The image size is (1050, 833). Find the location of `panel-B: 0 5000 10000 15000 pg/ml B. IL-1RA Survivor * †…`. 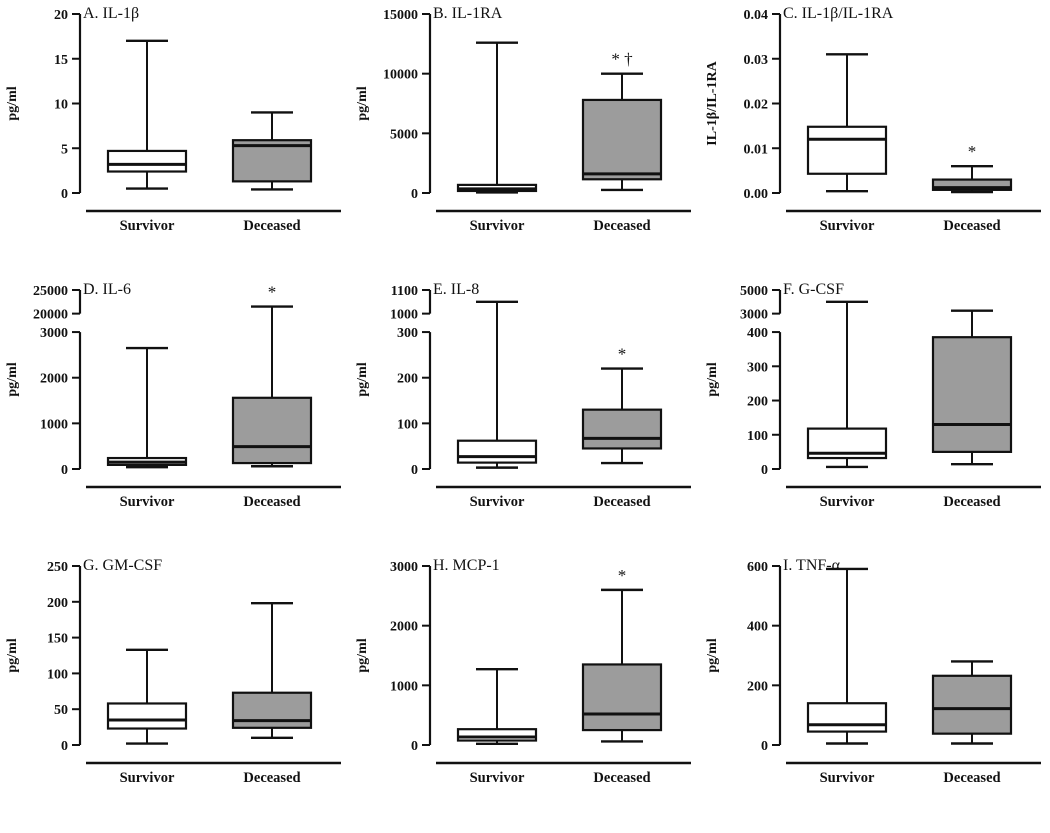

panel-B: 0 5000 10000 15000 pg/ml B. IL-1RA Survivor * †… is located at coordinates (525, 138).